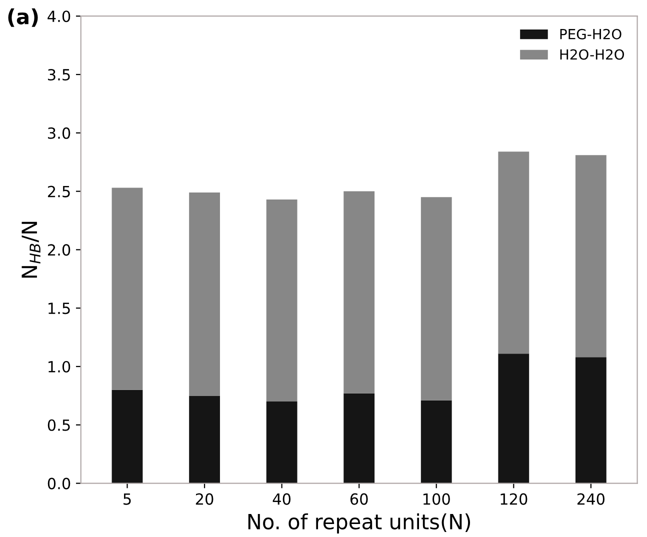 This screenshot has height=537, width=647. Describe the element at coordinates (59, 16) in the screenshot. I see `y-tick-label: 4.0` at that location.